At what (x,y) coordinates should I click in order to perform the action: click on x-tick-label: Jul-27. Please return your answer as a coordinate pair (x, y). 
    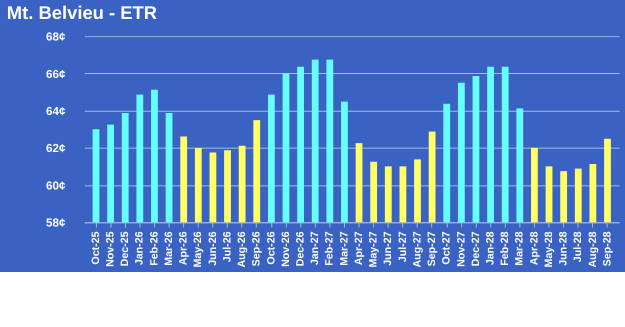
    Looking at the image, I should click on (402, 246).